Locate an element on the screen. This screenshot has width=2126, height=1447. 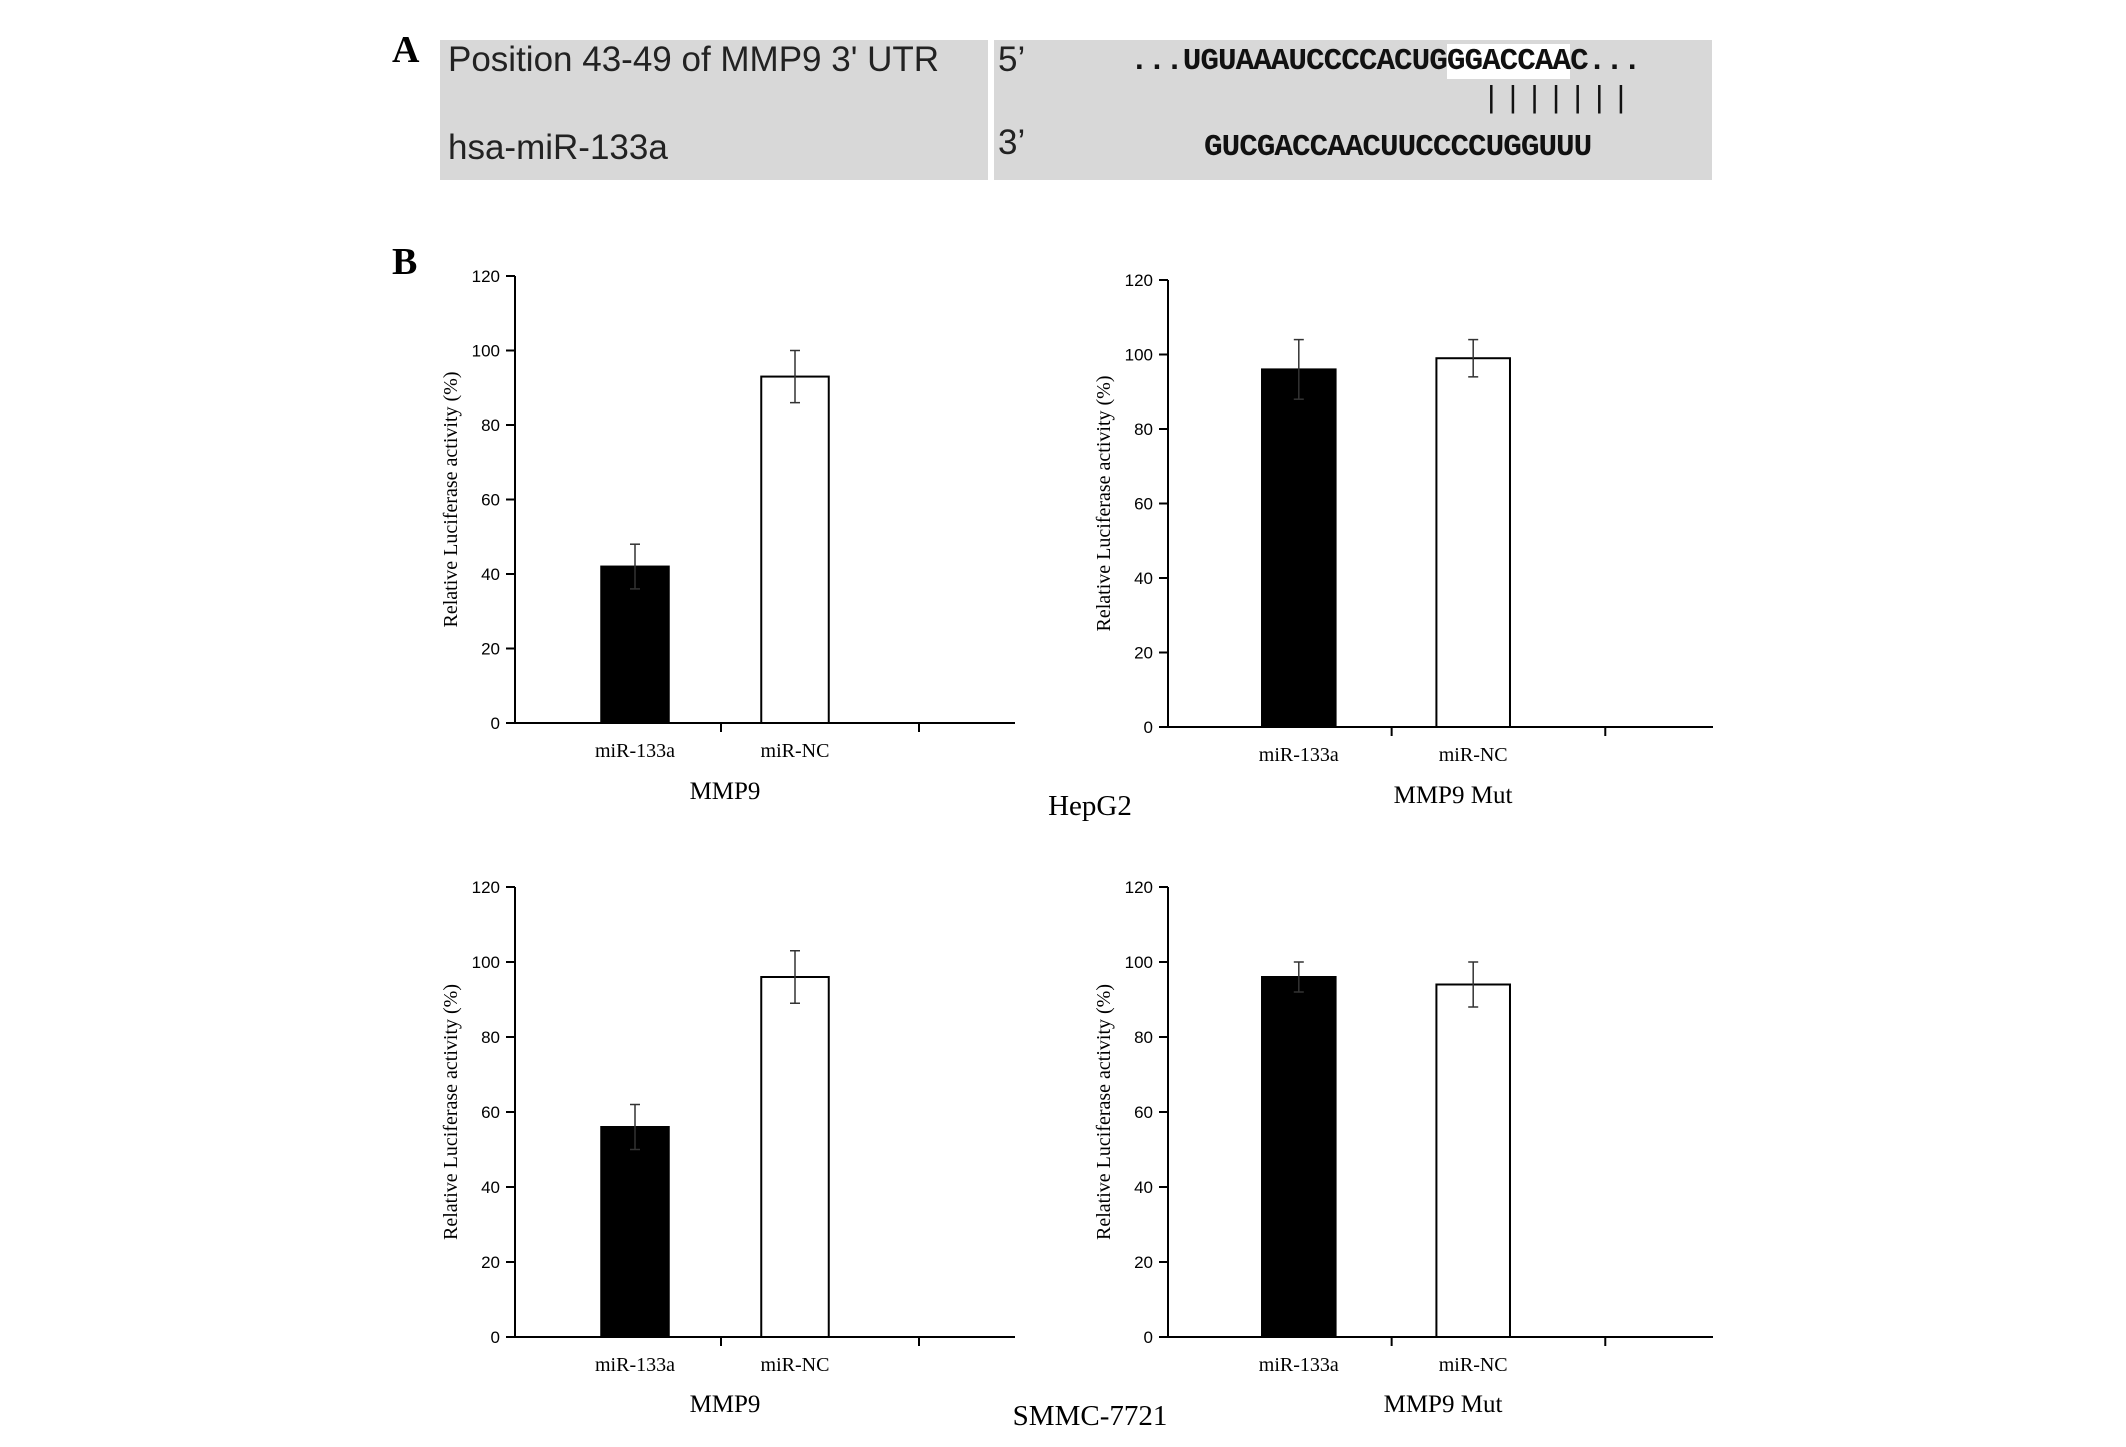
mirna-name-label: hsa-miR-133a is located at coordinates (558, 147).